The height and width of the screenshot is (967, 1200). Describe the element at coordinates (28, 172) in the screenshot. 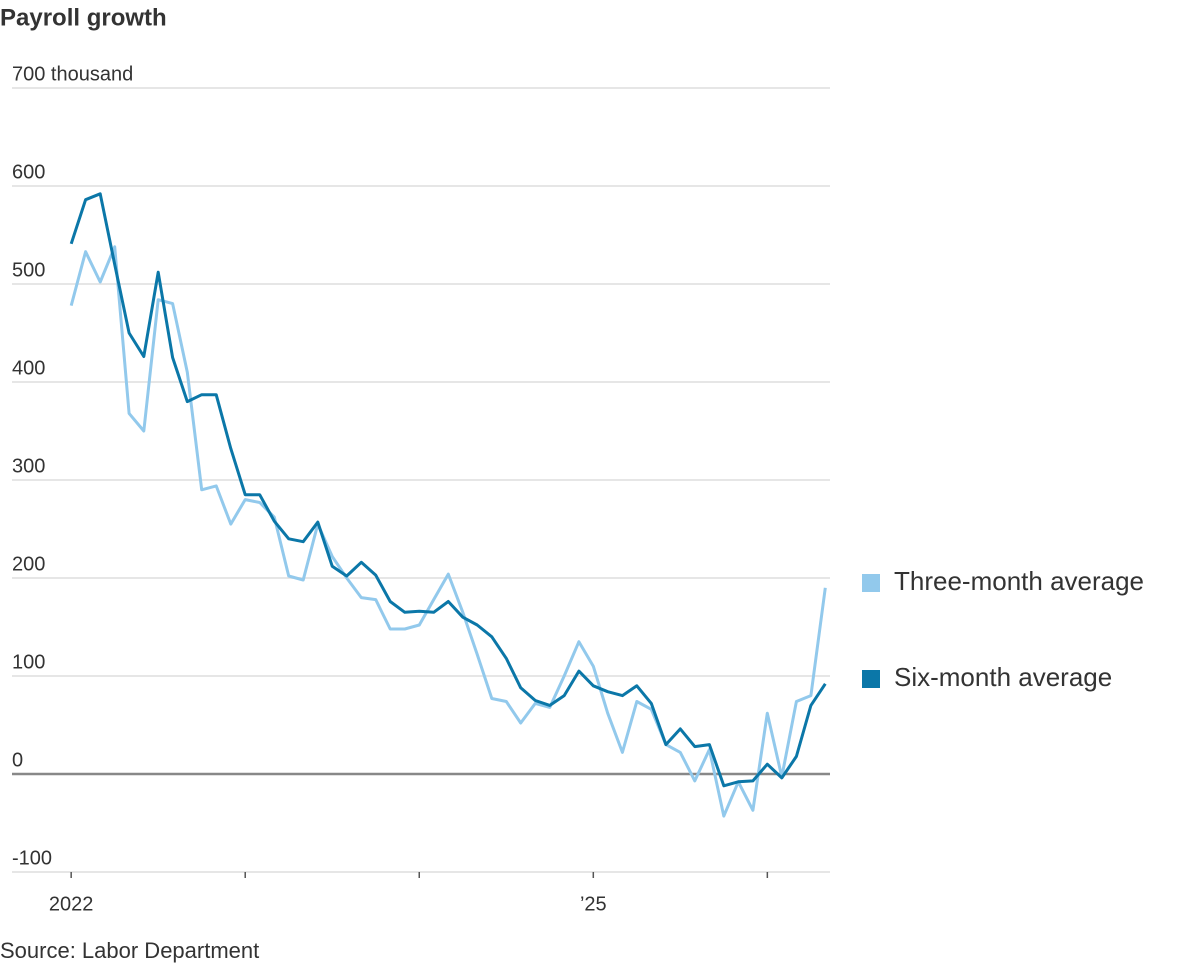

I see `y-tick-label: 600` at that location.